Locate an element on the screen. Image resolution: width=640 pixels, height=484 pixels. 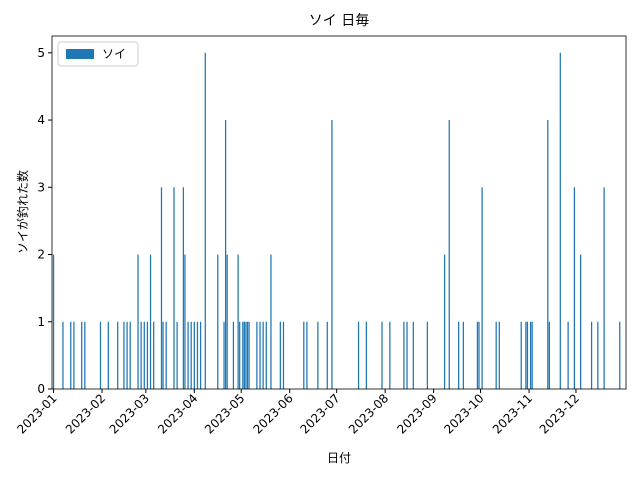
y-tick-label: 0 is located at coordinates (41, 389).